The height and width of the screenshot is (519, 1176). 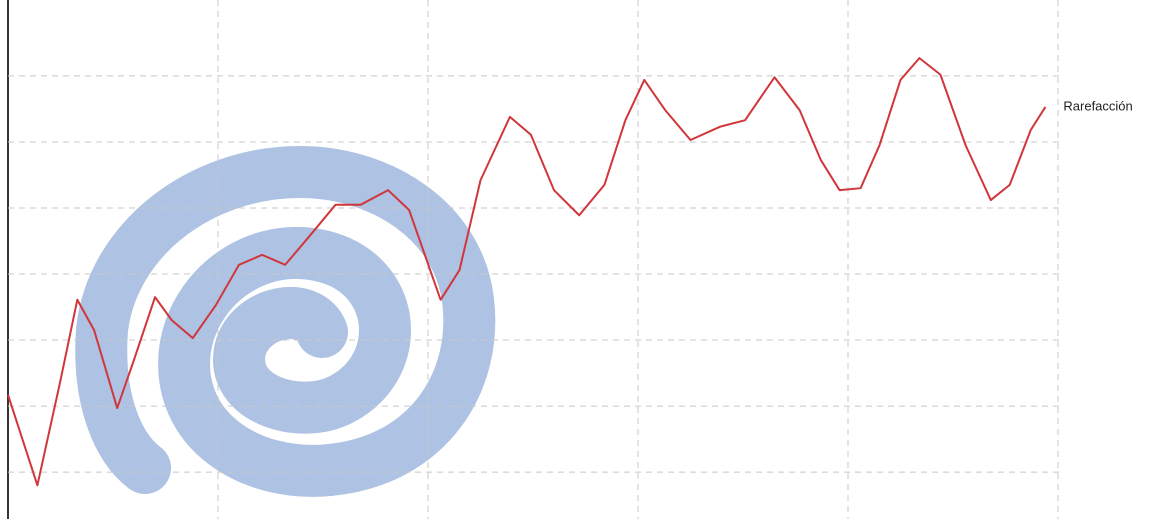 What do you see at coordinates (1097, 105) in the screenshot?
I see `series-label: Rarefacción` at bounding box center [1097, 105].